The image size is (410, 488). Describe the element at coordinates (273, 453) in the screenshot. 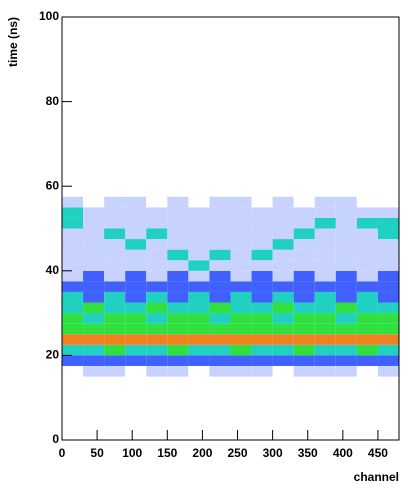

I see `x-tick-label: 300` at that location.